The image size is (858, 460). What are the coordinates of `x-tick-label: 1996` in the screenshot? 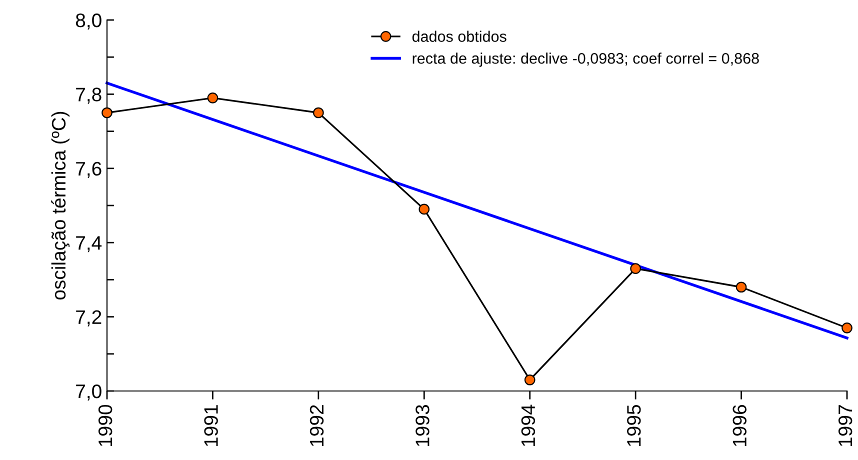 It's located at (739, 425).